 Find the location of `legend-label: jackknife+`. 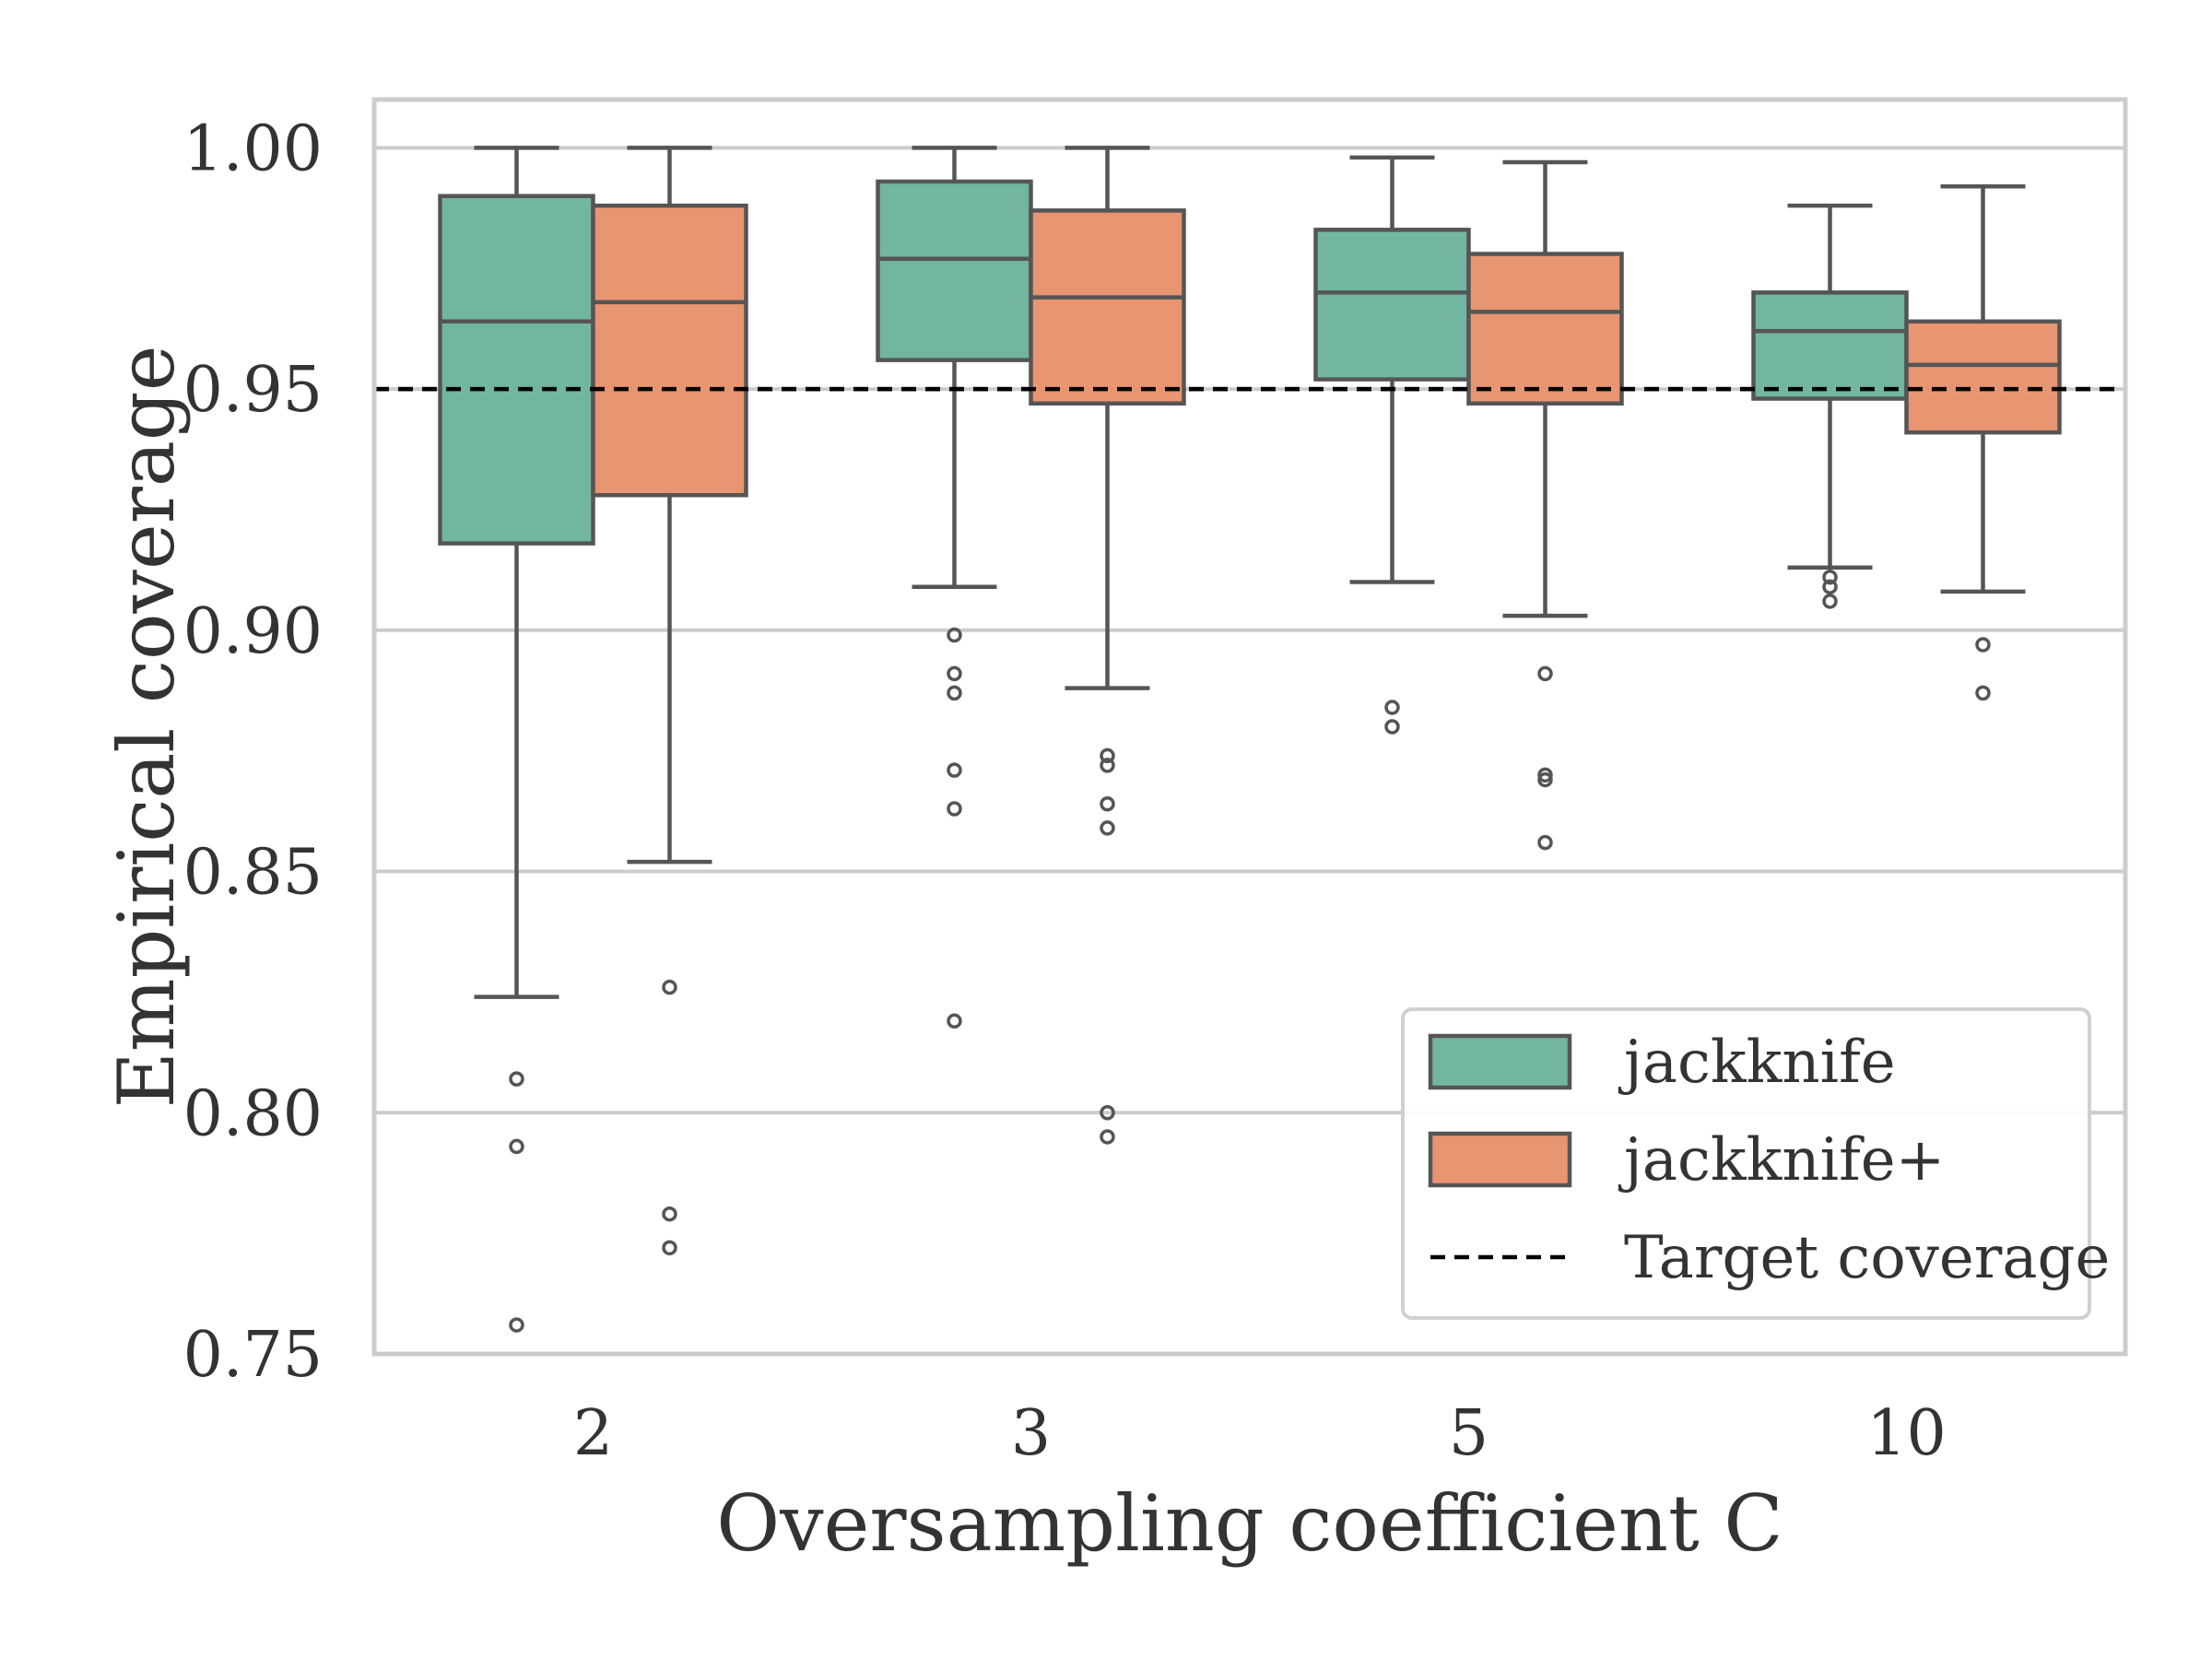

legend-label: jackknife+ is located at coordinates (1781, 1160).